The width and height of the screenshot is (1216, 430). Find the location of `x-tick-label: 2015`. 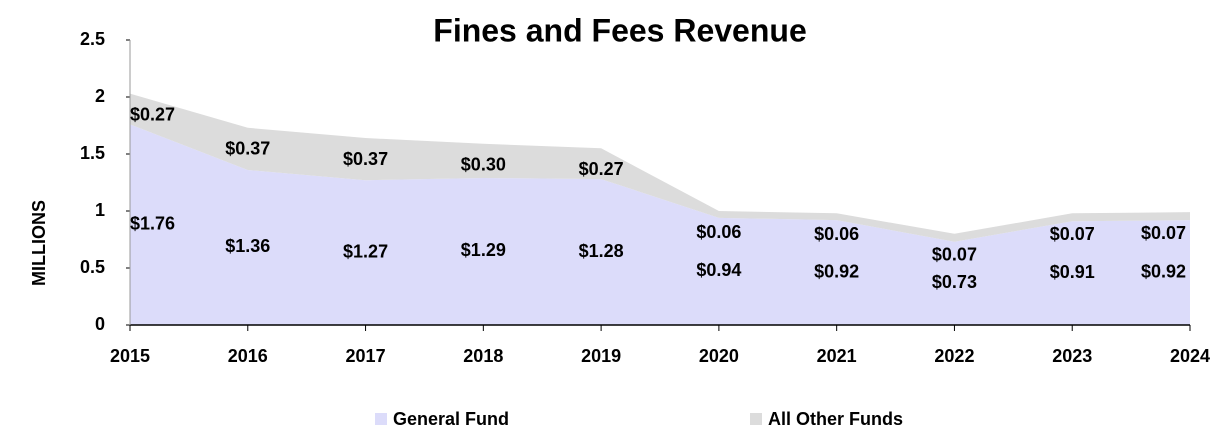

x-tick-label: 2015 is located at coordinates (130, 356).